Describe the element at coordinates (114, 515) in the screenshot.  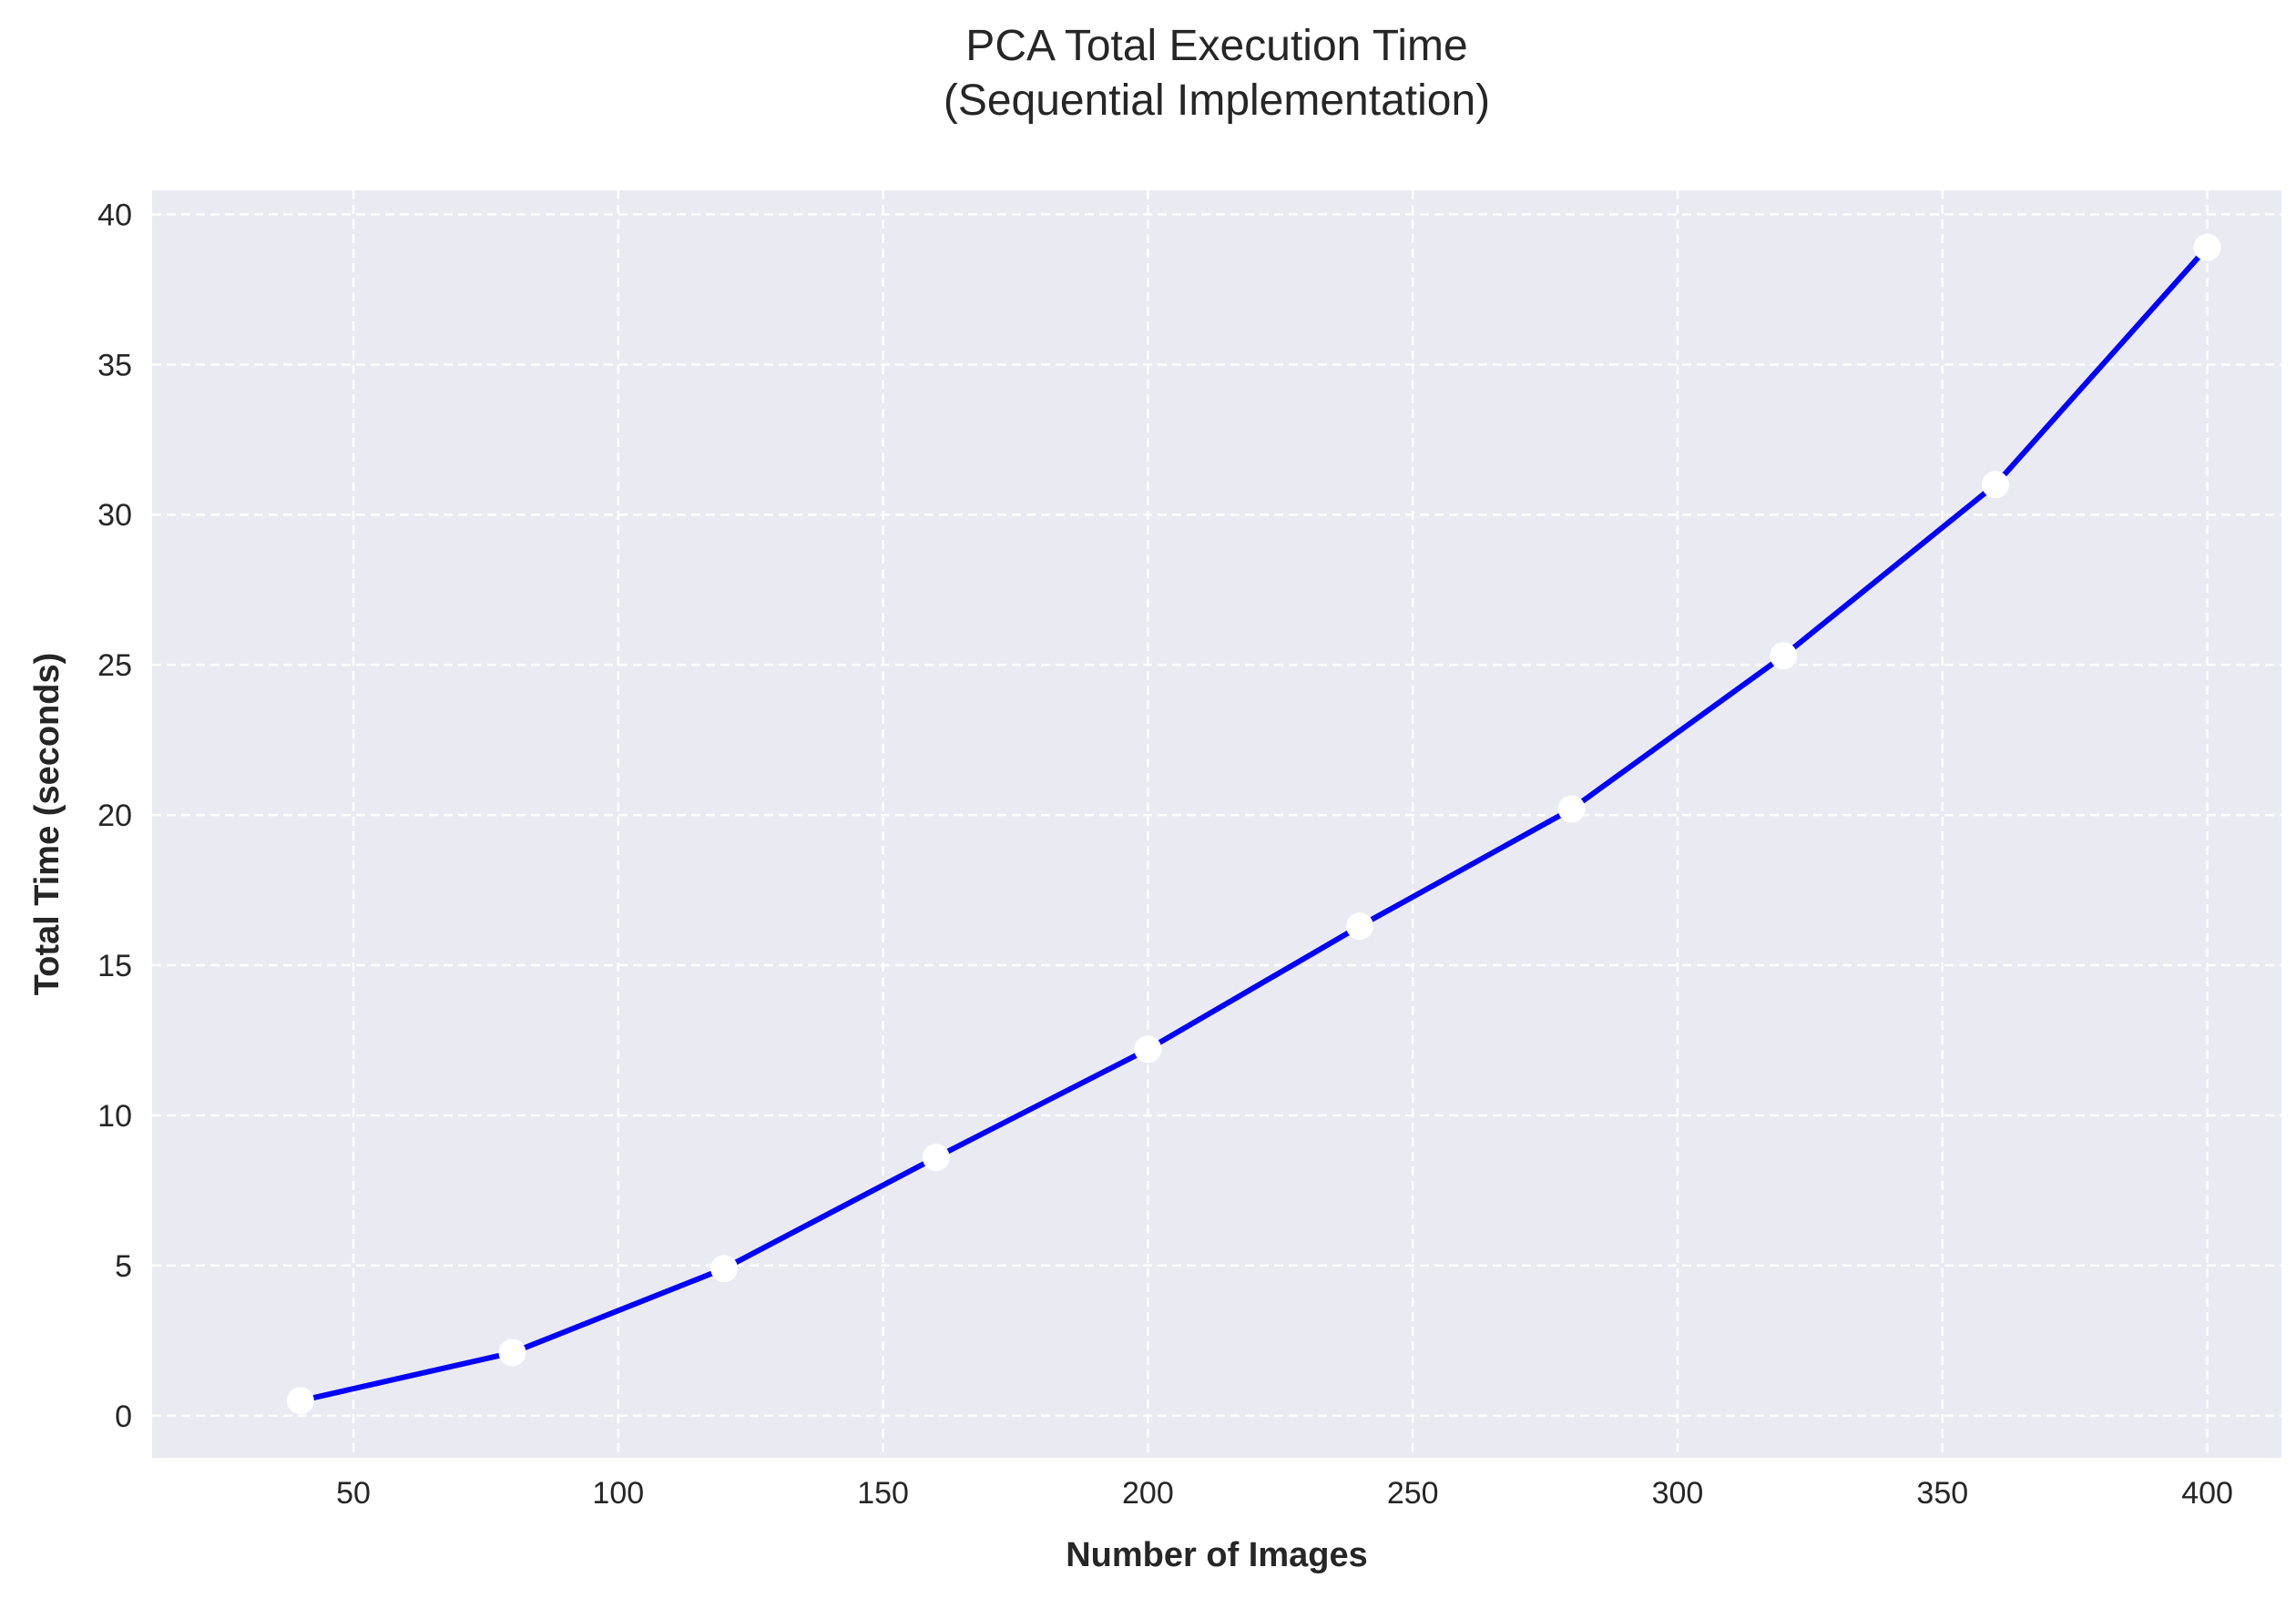
I see `y-tick-label: 30` at that location.